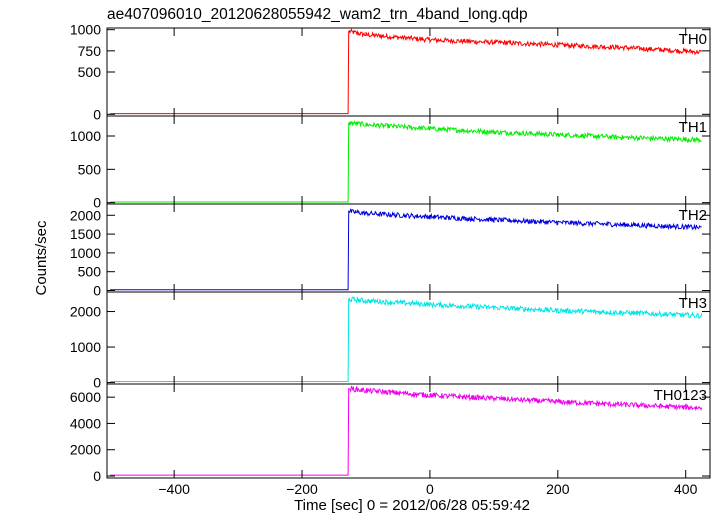  I want to click on x-tick-label: −400, so click(174, 489).